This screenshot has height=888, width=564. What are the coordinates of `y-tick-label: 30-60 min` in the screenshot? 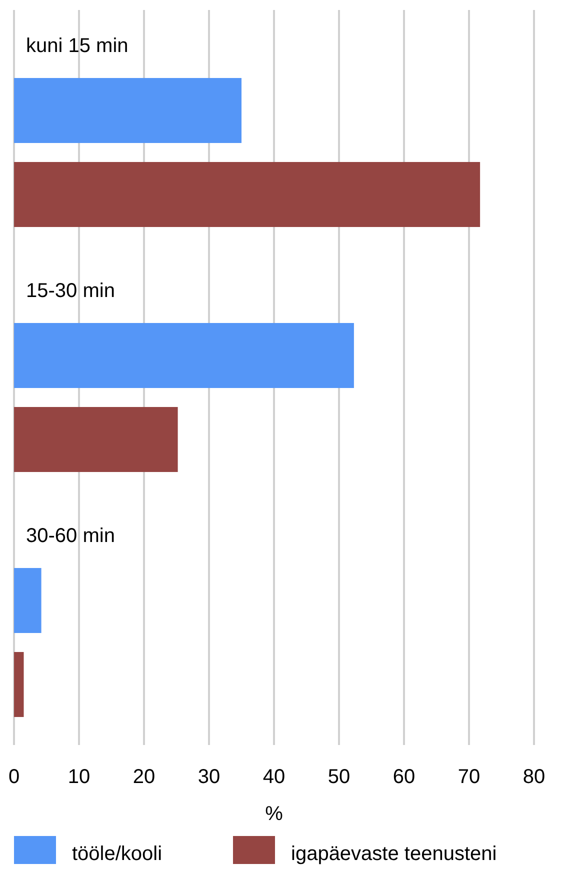 It's located at (70, 536).